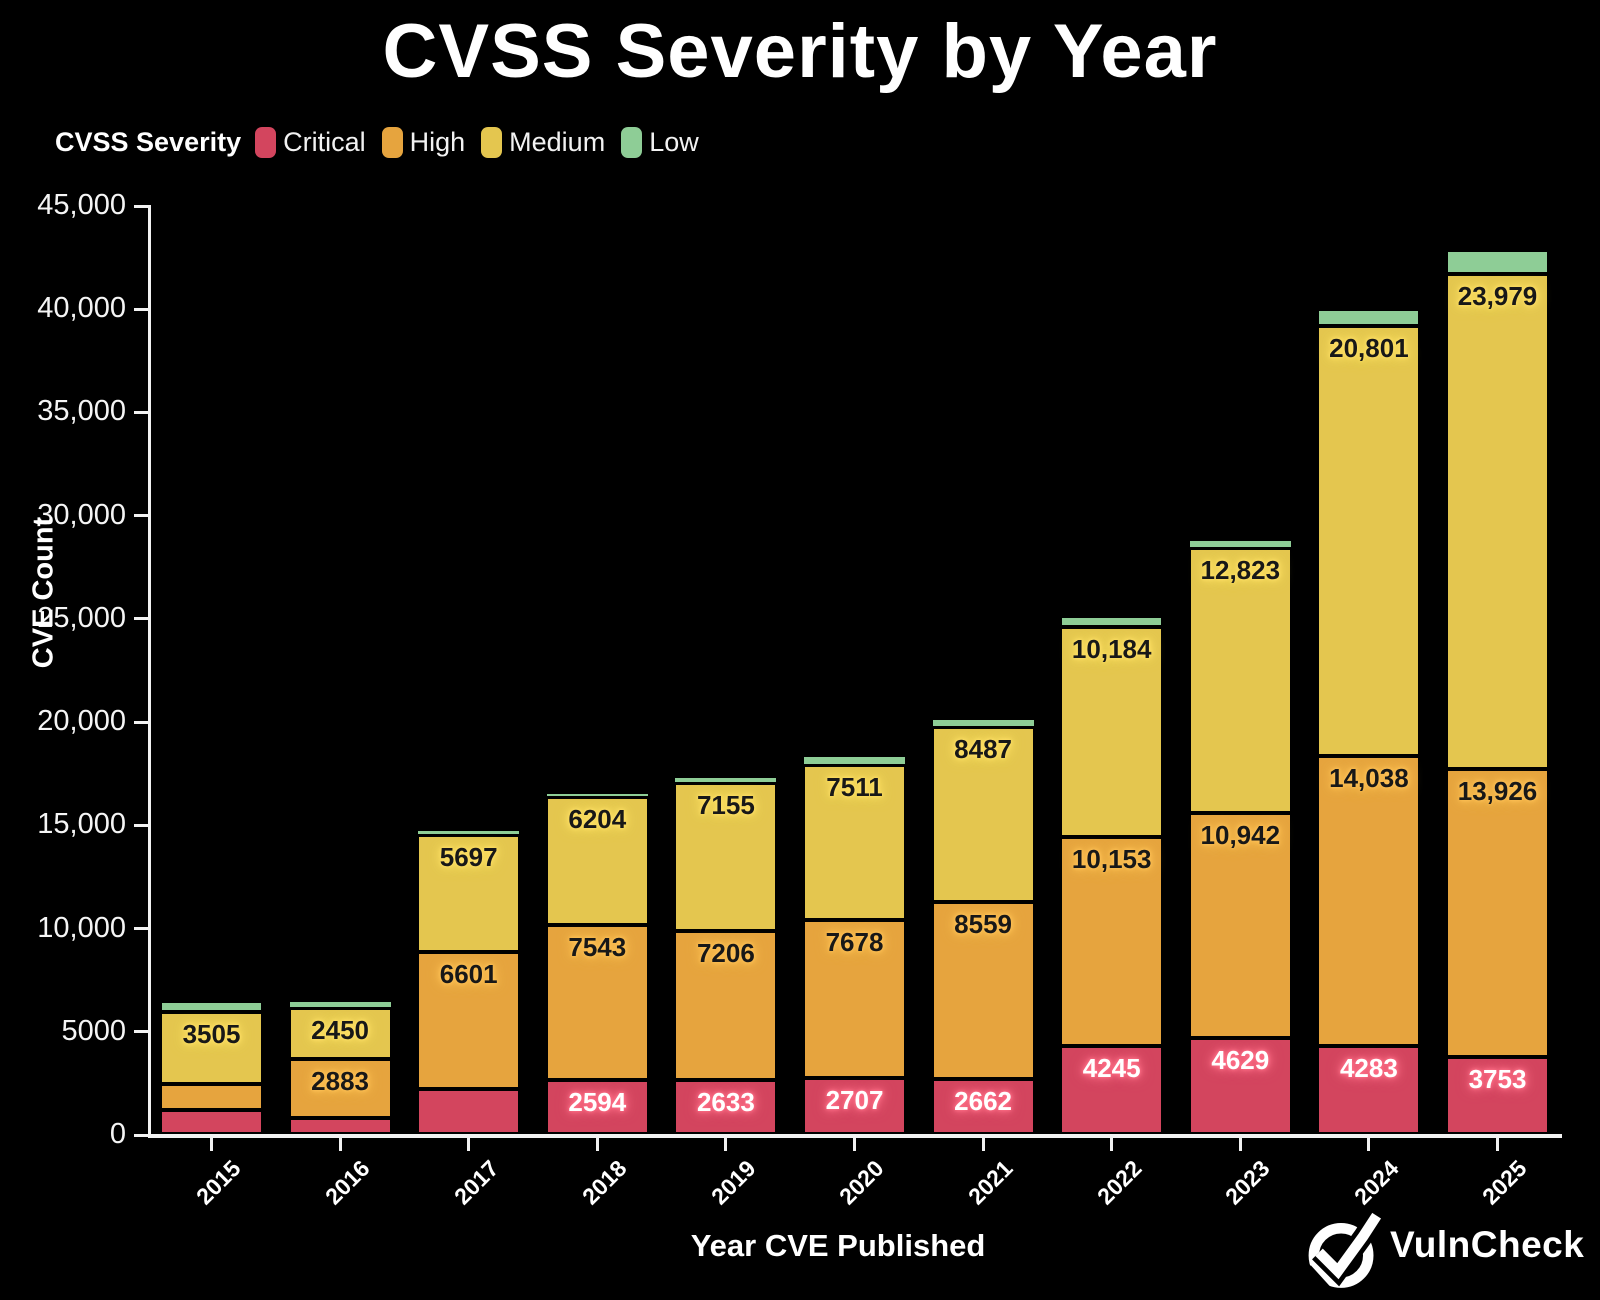 The height and width of the screenshot is (1300, 1600). I want to click on bar-segment-high-2016: 2883, so click(340, 1088).